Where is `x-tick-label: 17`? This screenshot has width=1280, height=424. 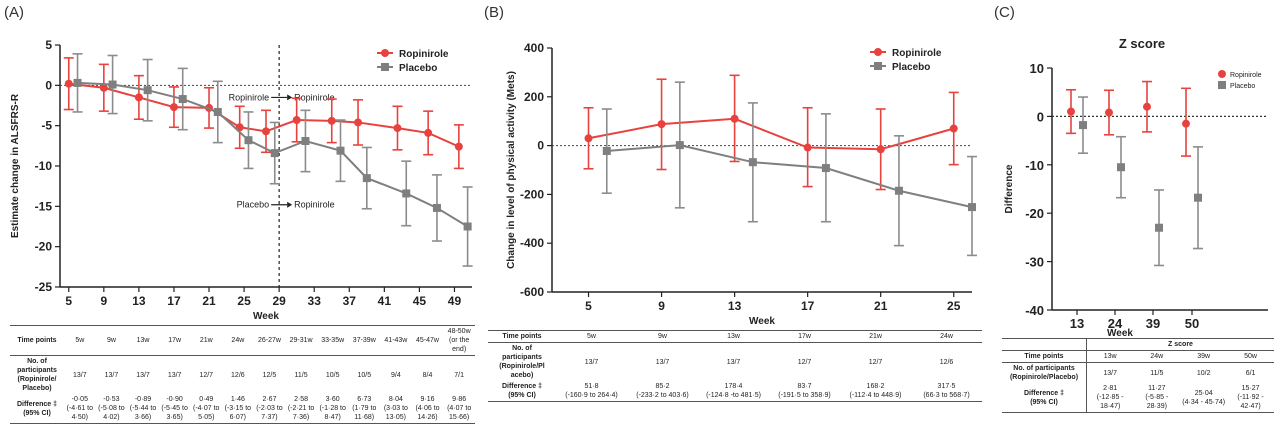 x-tick-label: 17 is located at coordinates (174, 301).